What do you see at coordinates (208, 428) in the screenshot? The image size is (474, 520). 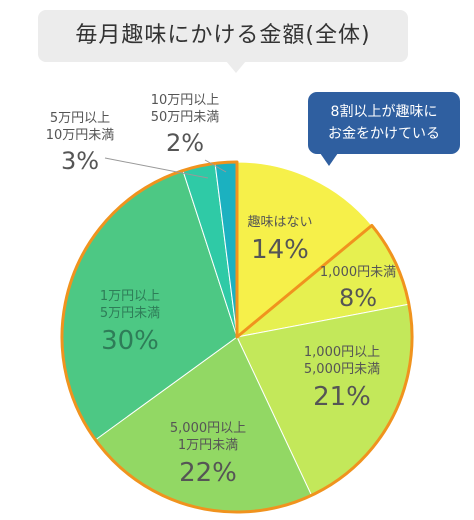 I see `slice-label-4-line-1: 5,000円以上` at bounding box center [208, 428].